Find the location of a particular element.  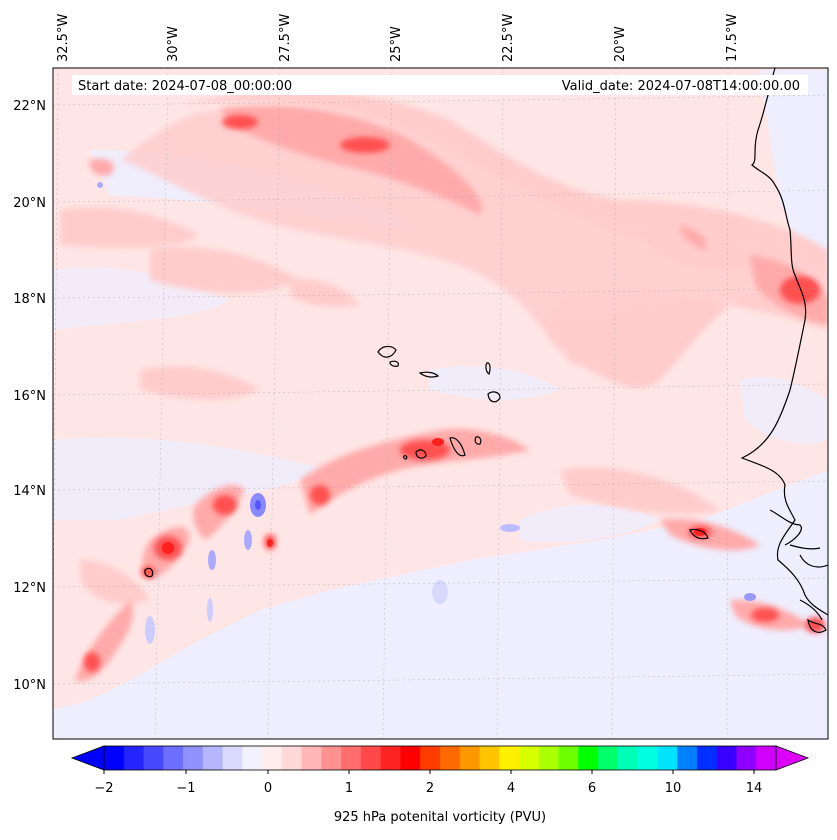

lat-label: 22°N is located at coordinates (29, 106).